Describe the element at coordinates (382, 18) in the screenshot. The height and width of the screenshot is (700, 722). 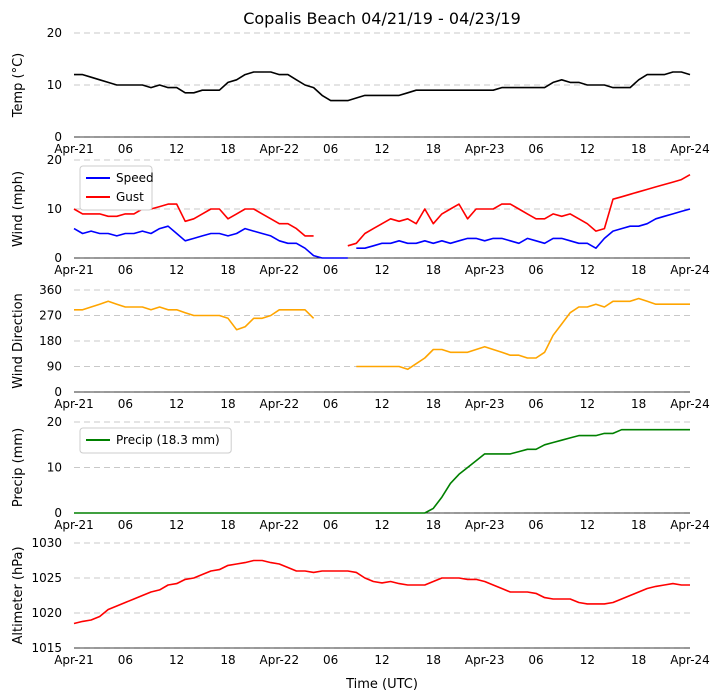
I see `figure-title: Copalis Beach 04/21/19 - 04/23/19` at that location.